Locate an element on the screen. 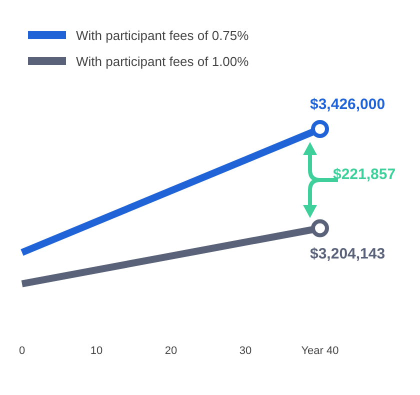  data-label: $3,204,143 is located at coordinates (348, 253).